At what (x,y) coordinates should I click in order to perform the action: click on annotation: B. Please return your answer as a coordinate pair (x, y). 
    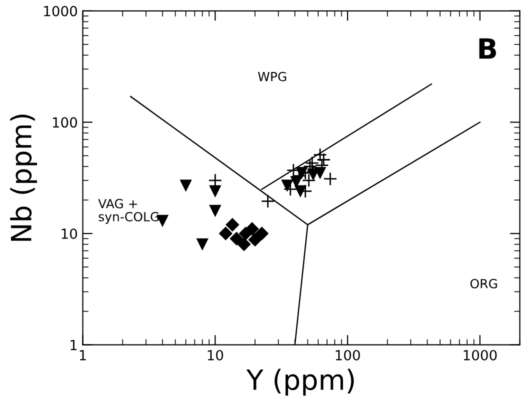
    Looking at the image, I should click on (487, 48).